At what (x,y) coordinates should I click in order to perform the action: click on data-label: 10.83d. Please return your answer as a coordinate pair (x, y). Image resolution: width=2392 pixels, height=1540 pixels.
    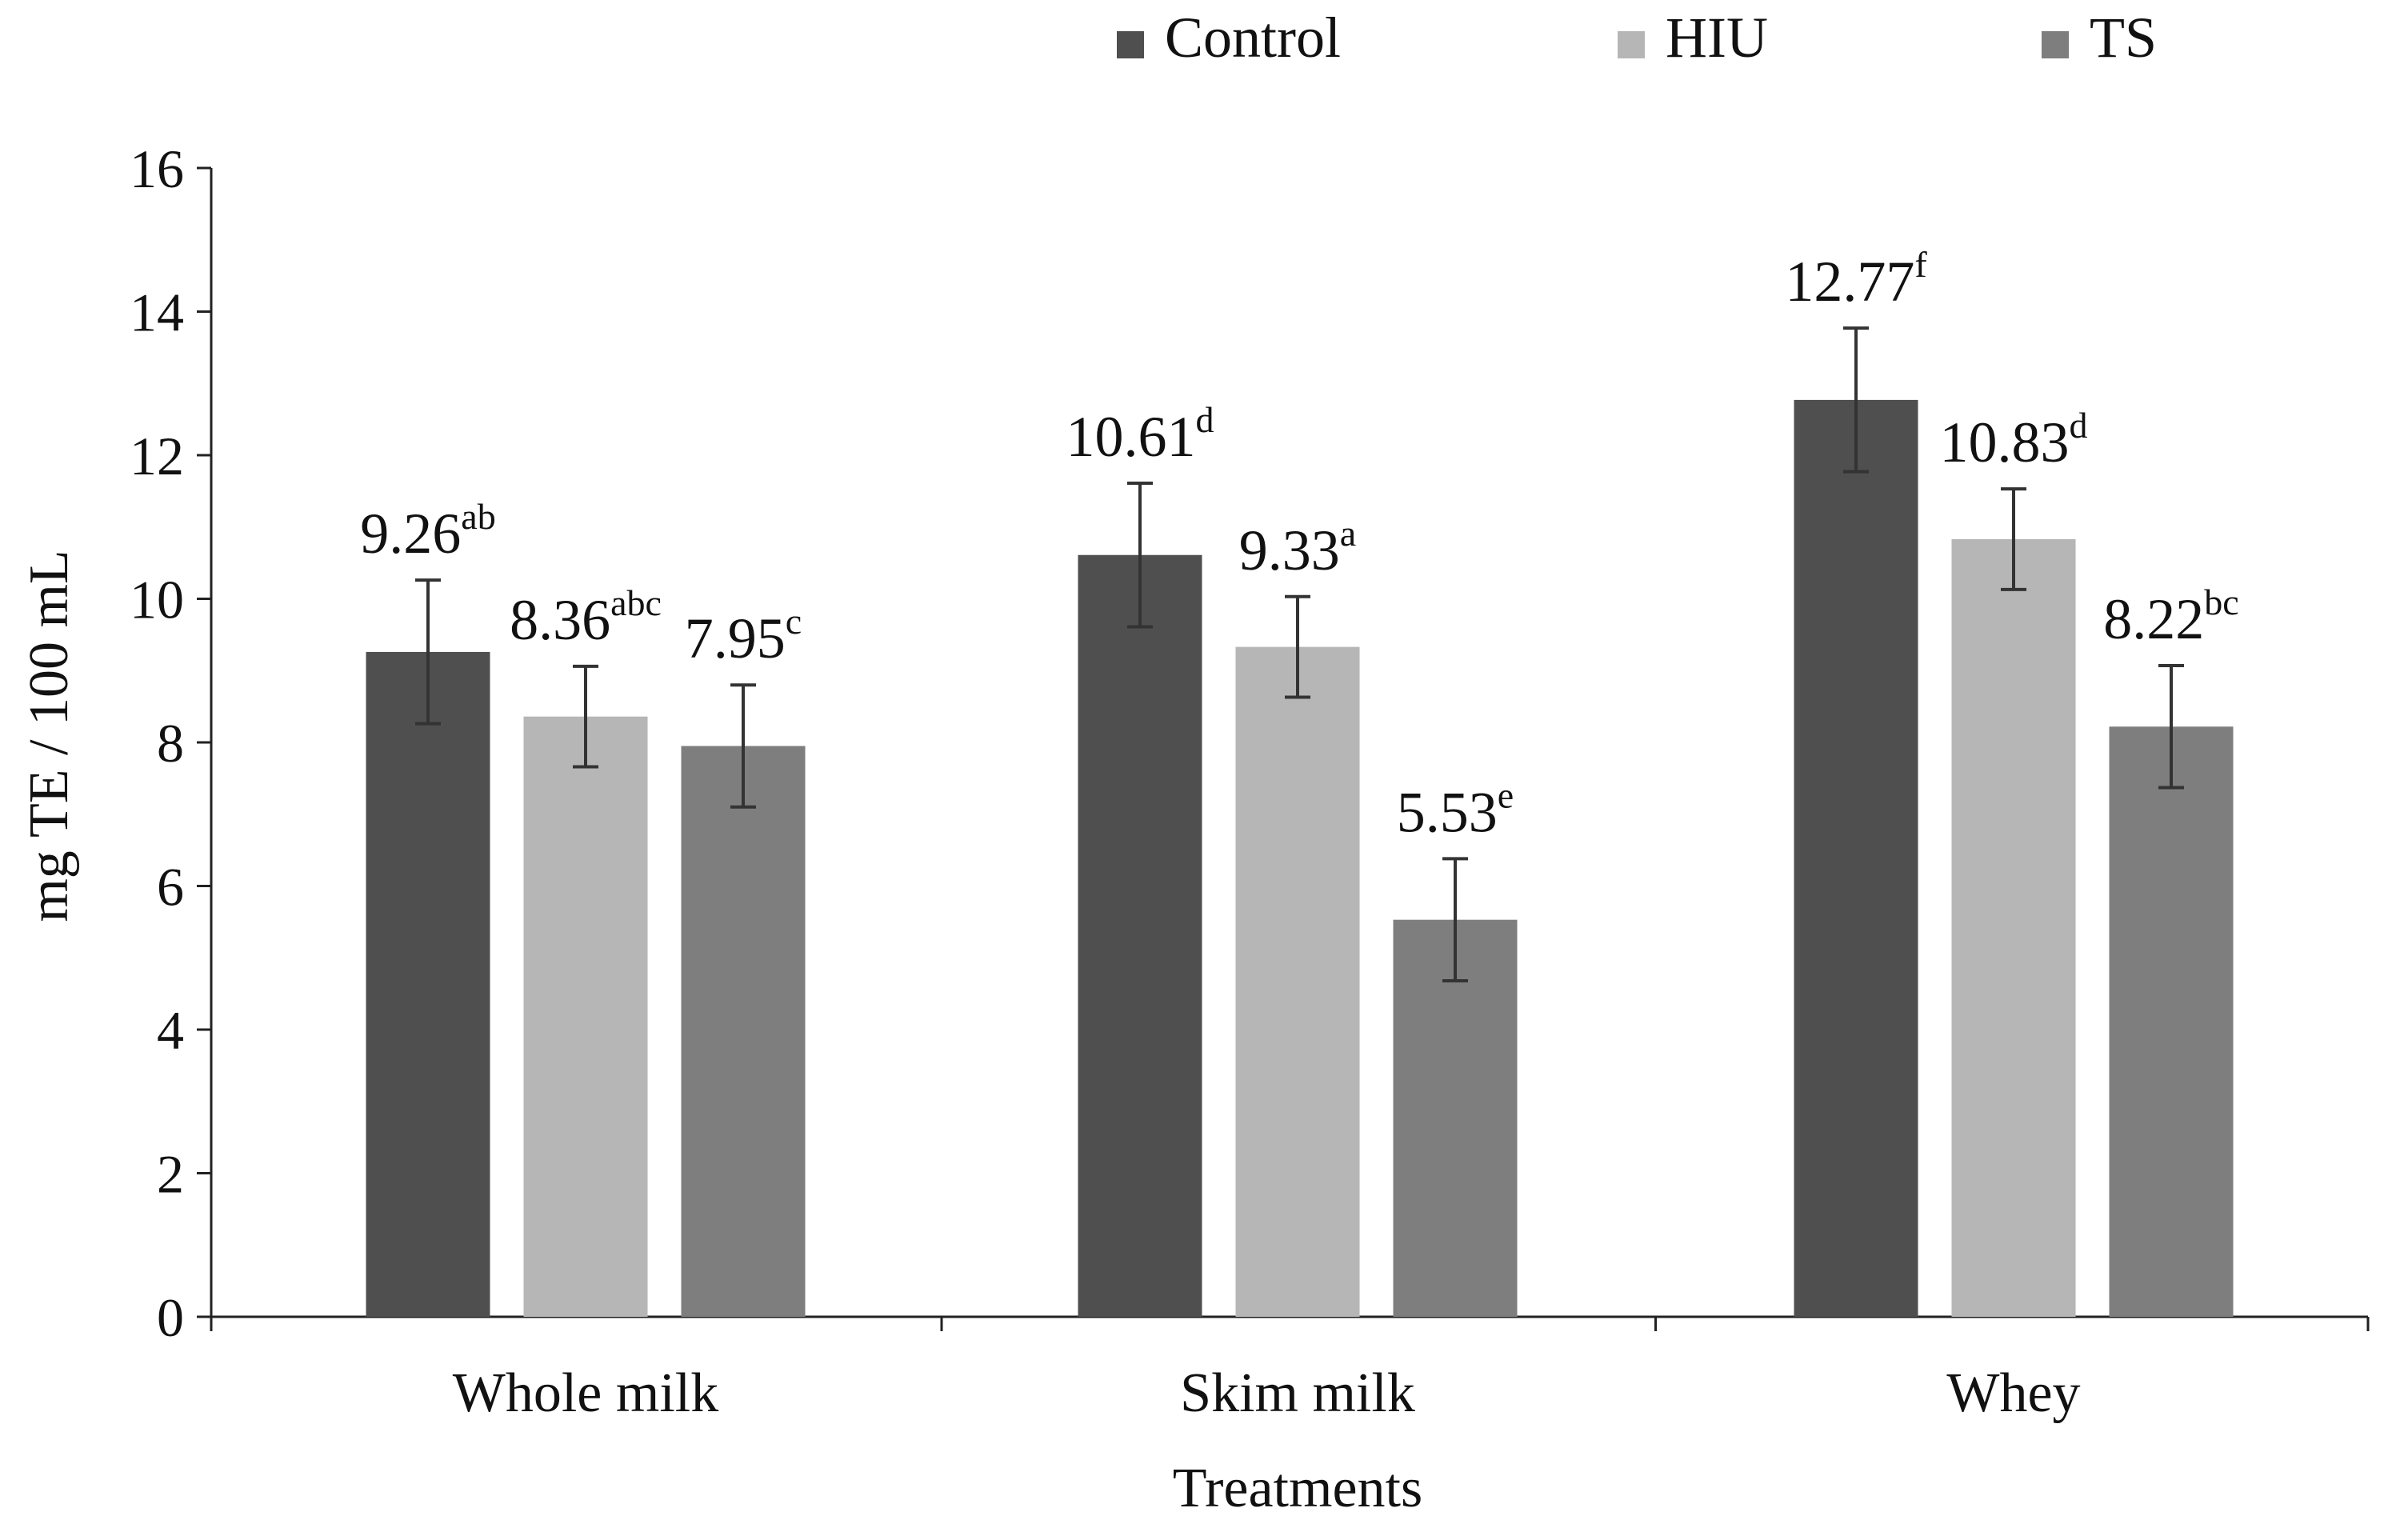
    Looking at the image, I should click on (2014, 439).